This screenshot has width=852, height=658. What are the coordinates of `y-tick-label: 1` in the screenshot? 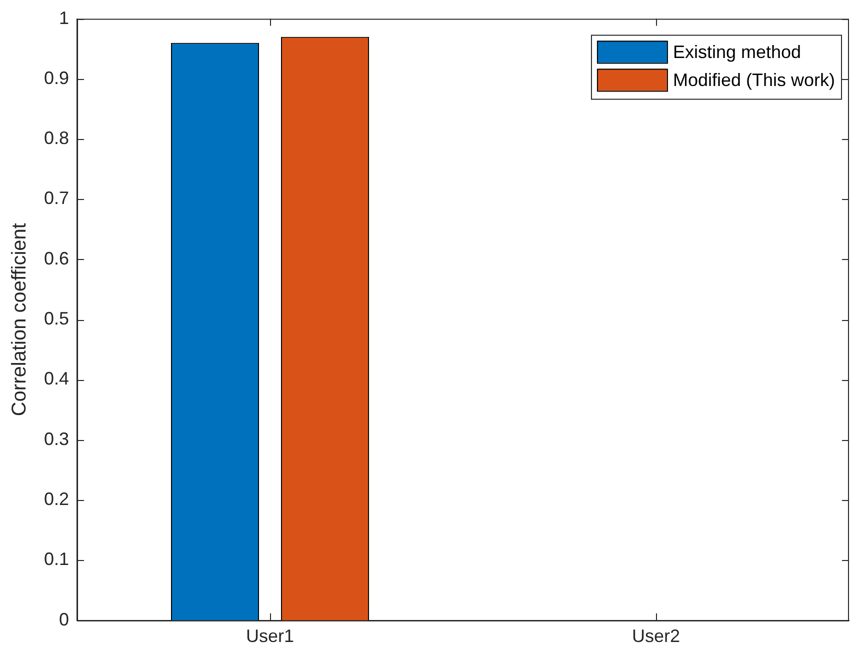 It's located at (64, 18).